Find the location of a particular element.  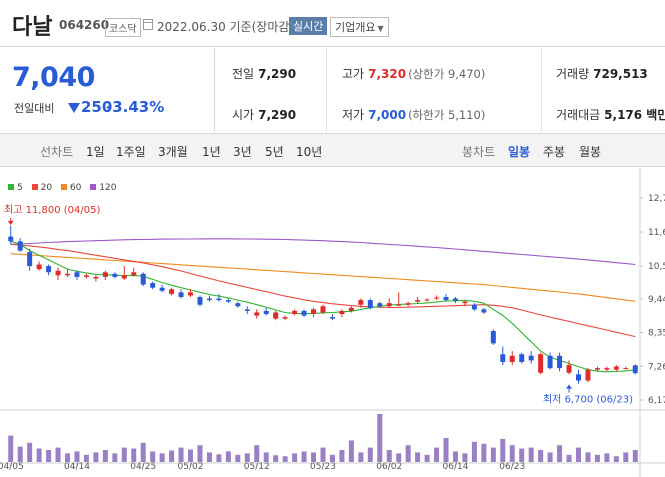

period-3y: 3년 is located at coordinates (242, 152).